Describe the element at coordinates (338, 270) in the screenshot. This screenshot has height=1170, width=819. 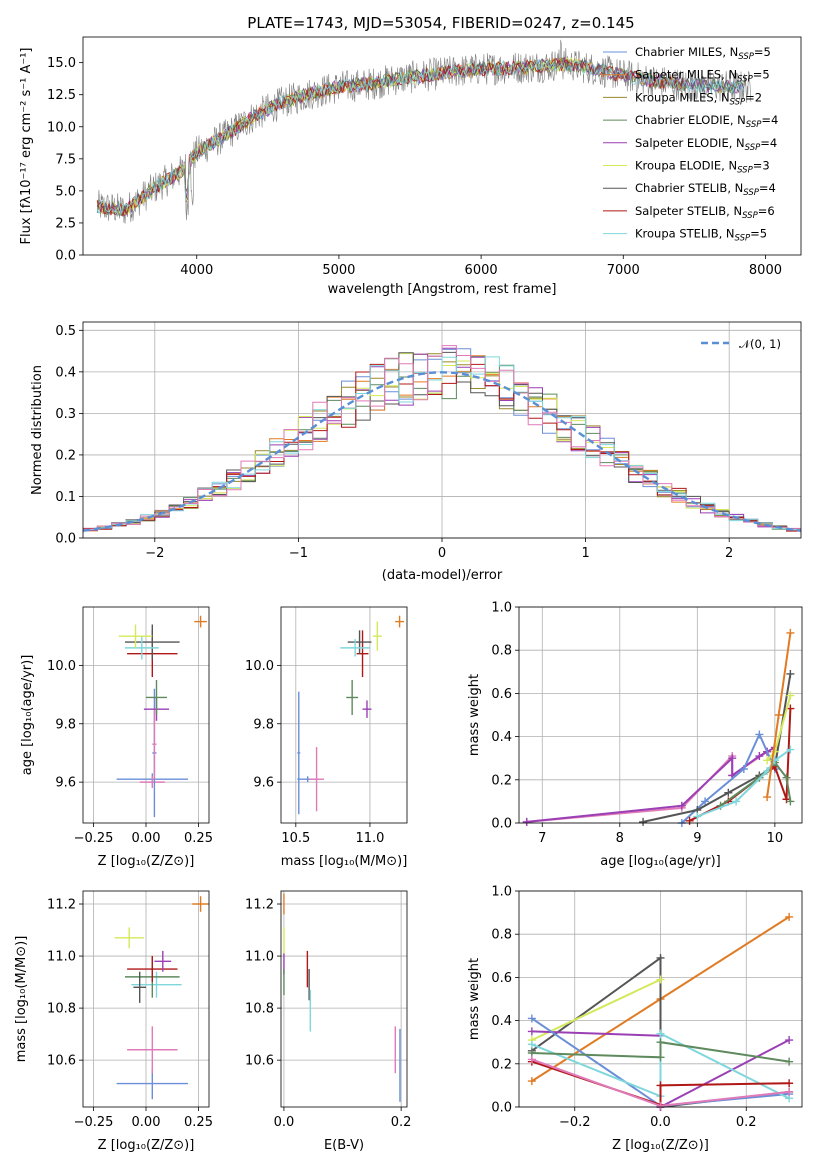
I see `x-tick-label: 5000` at that location.